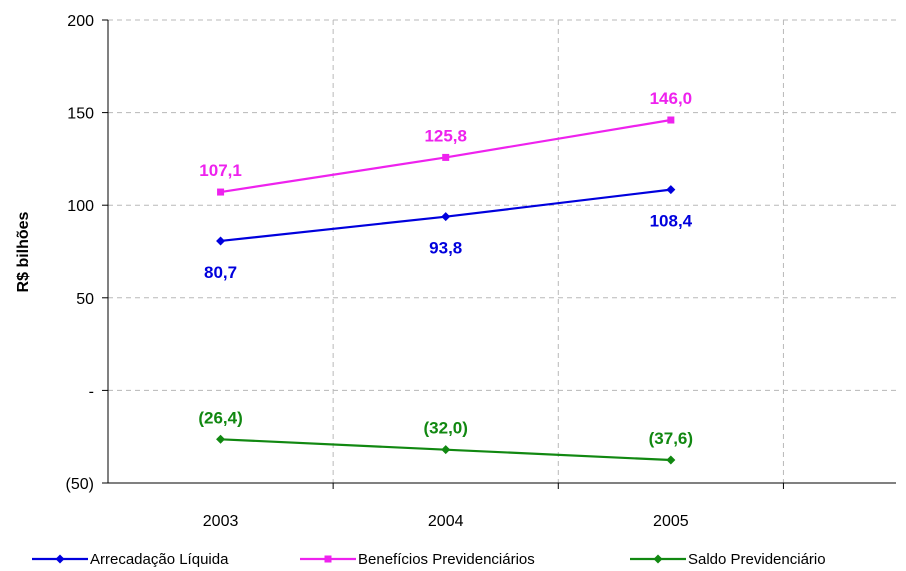  I want to click on series-2: 107,1 125,8 146,0, so click(445, 142).